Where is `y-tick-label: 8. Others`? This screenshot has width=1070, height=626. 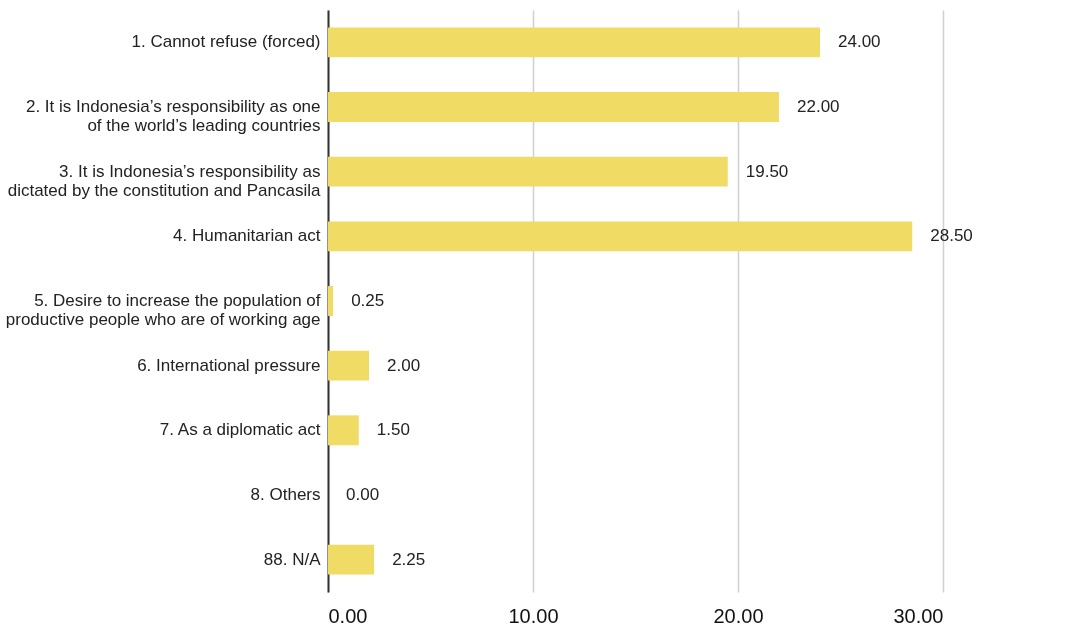
y-tick-label: 8. Others is located at coordinates (285, 494).